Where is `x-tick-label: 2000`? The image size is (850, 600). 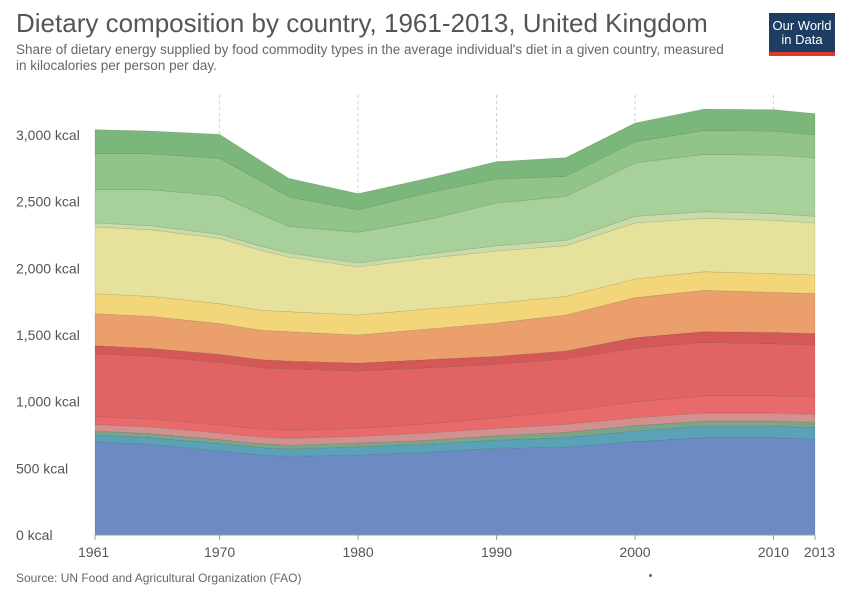 x-tick-label: 2000 is located at coordinates (634, 552).